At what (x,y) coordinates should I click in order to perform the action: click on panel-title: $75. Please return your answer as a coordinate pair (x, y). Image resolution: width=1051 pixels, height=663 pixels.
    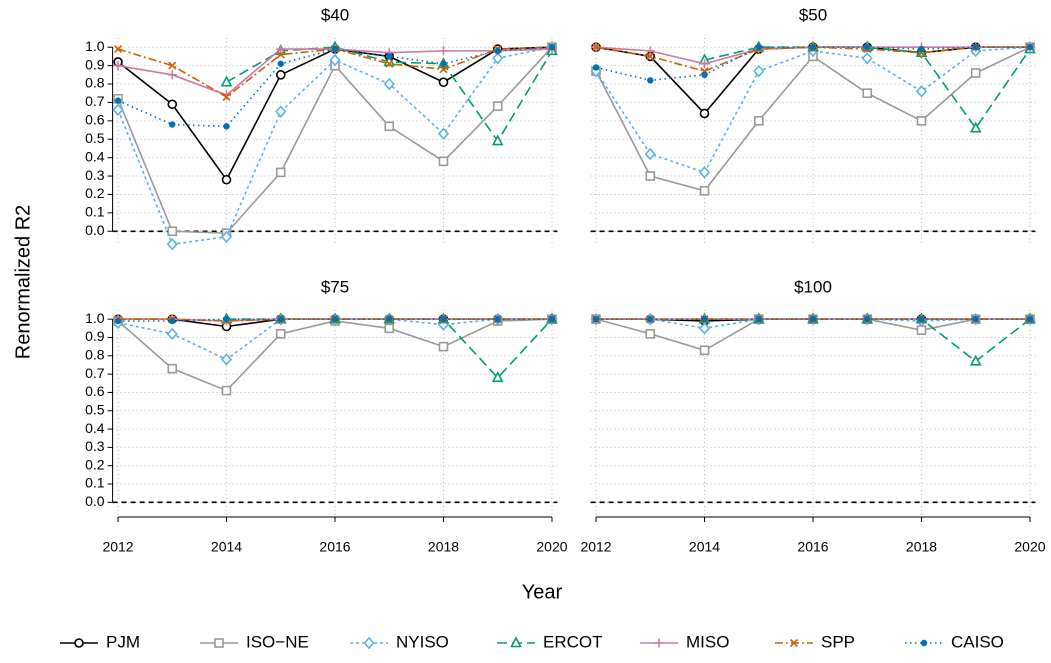
    Looking at the image, I should click on (335, 286).